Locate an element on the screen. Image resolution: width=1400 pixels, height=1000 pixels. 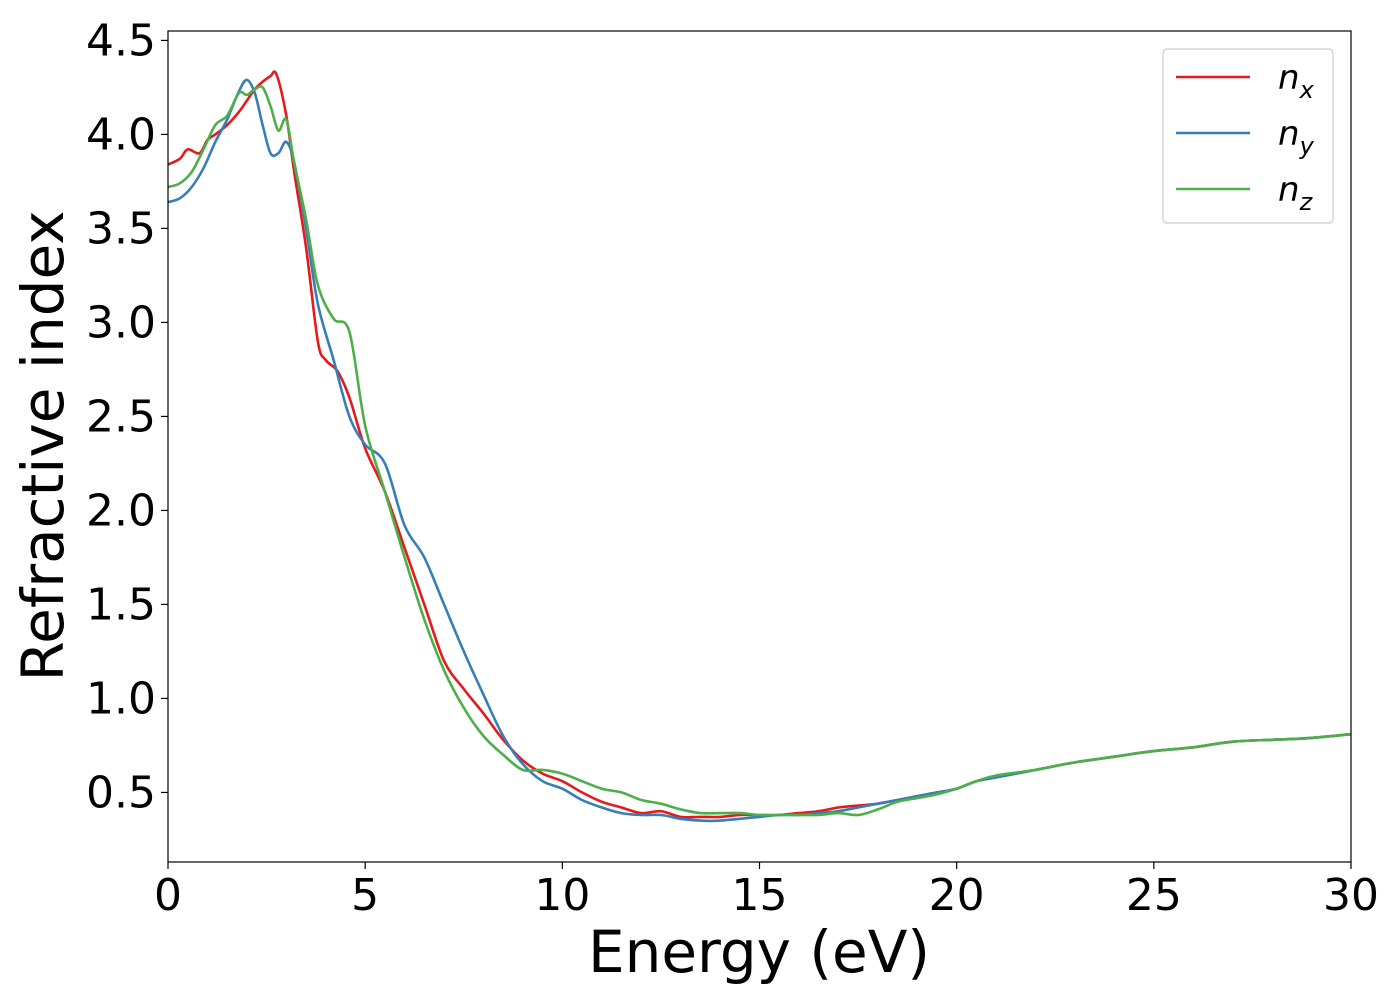
y-axis-title: Refractive index is located at coordinates (43, 445).